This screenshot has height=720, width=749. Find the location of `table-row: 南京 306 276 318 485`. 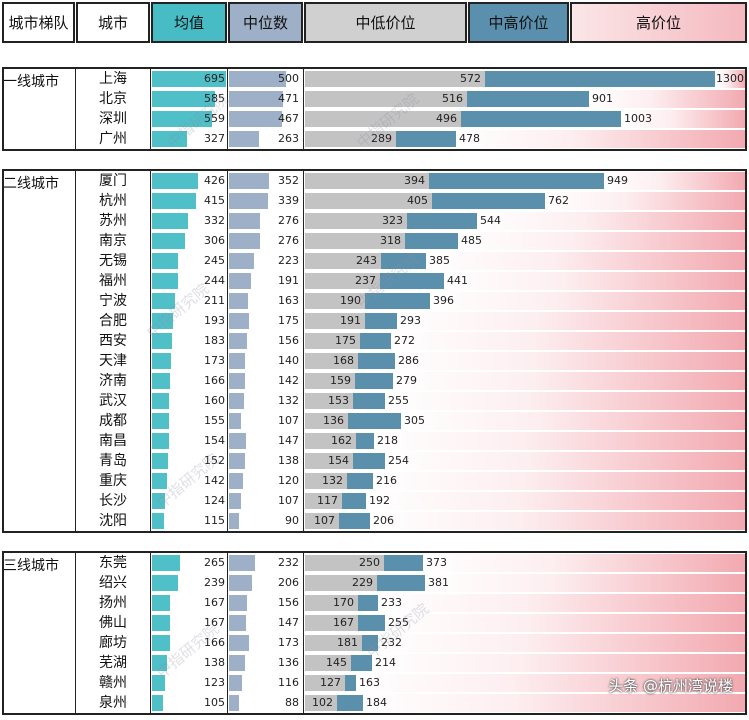

table-row: 南京 306 276 318 485 is located at coordinates (374, 241).